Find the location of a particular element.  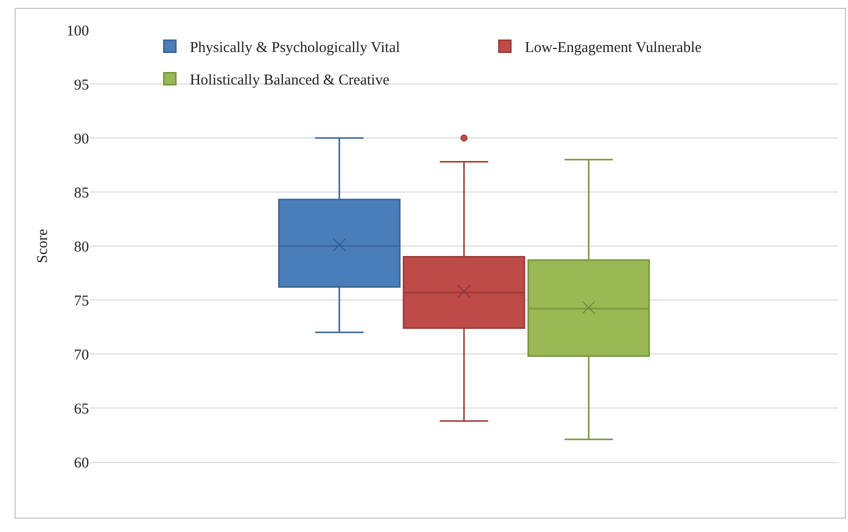

y-tick-label: 65 is located at coordinates (81, 409).